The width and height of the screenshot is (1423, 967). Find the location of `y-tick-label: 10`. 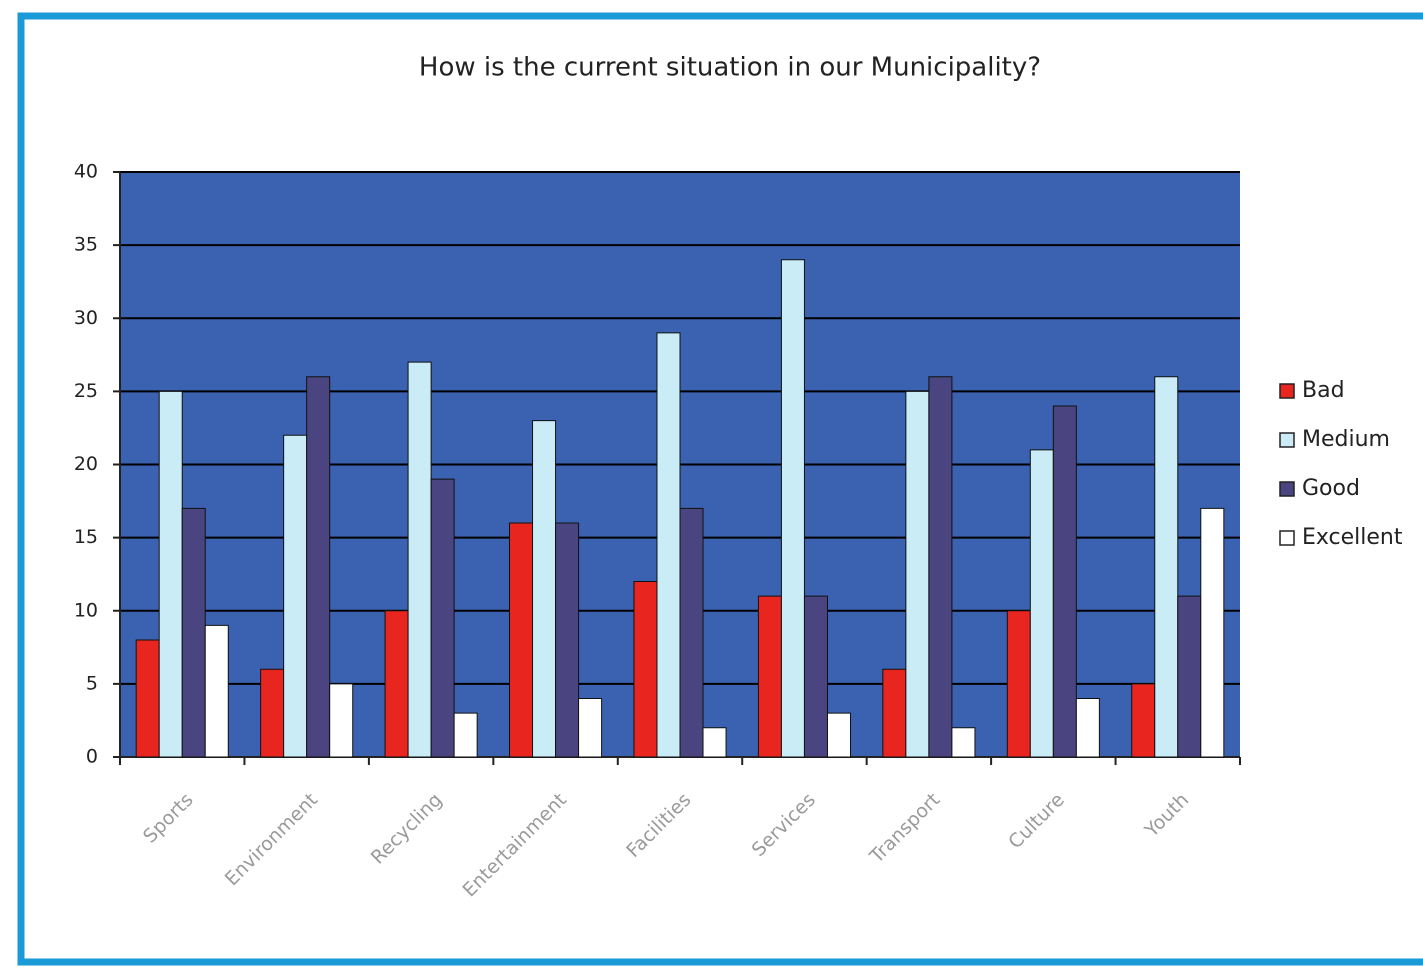

y-tick-label: 10 is located at coordinates (86, 610).